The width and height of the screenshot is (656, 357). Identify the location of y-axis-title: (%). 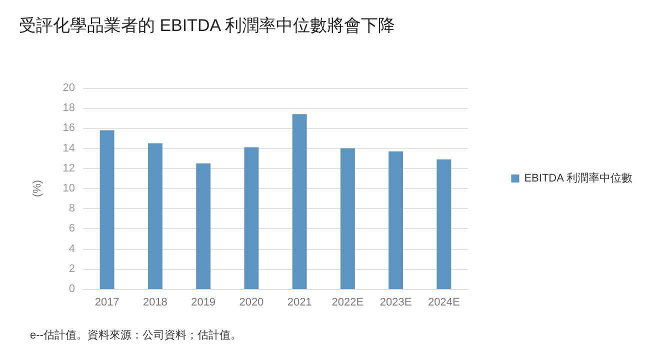
(38, 189).